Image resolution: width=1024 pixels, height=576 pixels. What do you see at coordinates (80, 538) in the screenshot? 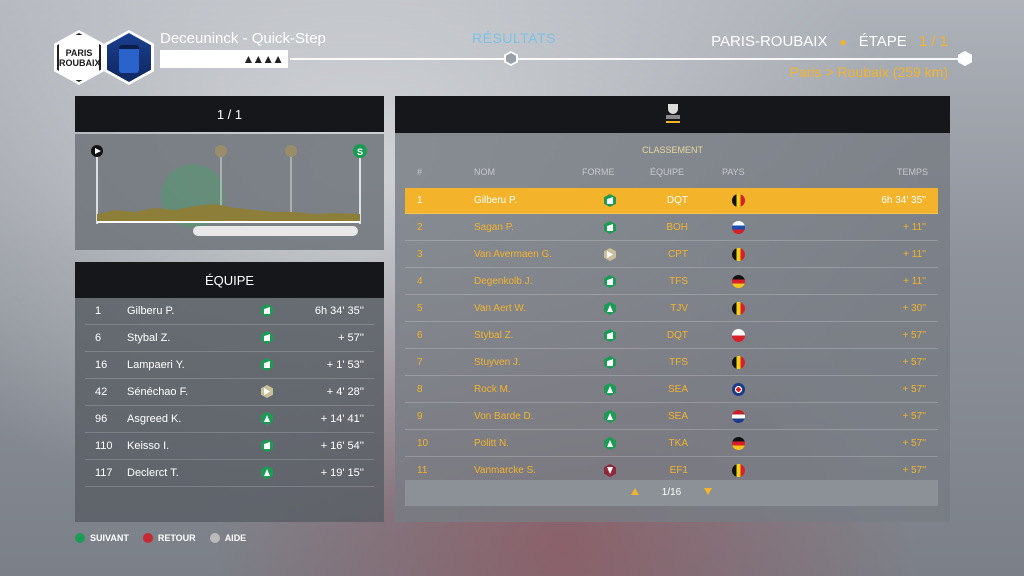
I see `a-button-icon` at bounding box center [80, 538].